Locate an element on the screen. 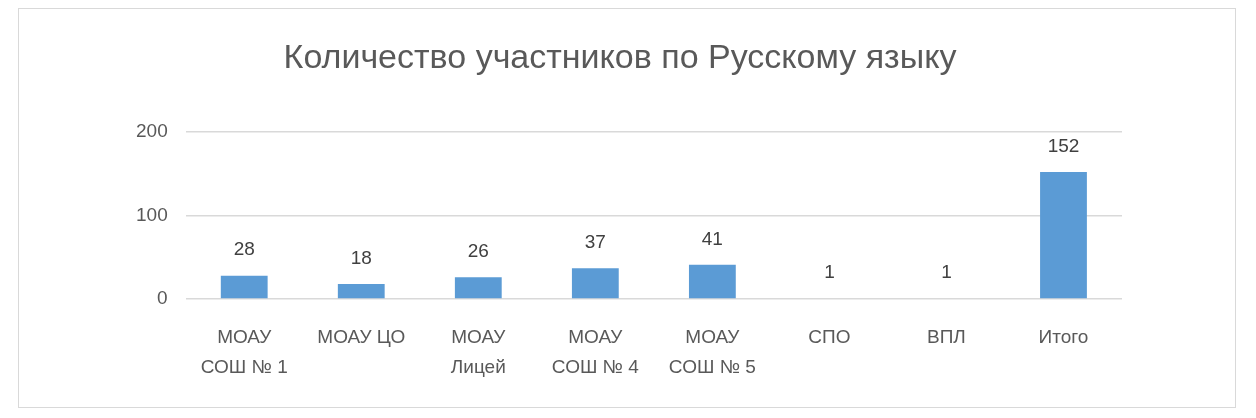 This screenshot has height=418, width=1256. x-tick-label: МОАУ СОШ № 5 is located at coordinates (712, 351).